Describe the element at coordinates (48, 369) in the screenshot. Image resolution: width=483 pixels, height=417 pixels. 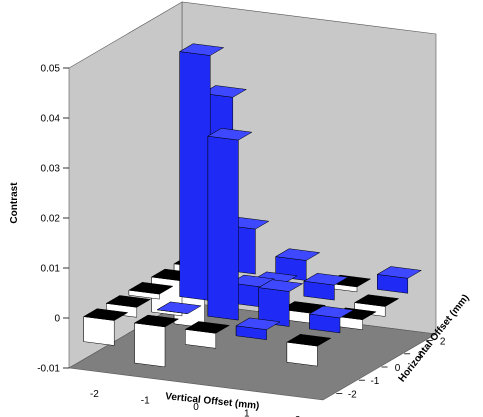
I see `z-tick-label: -0.01` at that location.